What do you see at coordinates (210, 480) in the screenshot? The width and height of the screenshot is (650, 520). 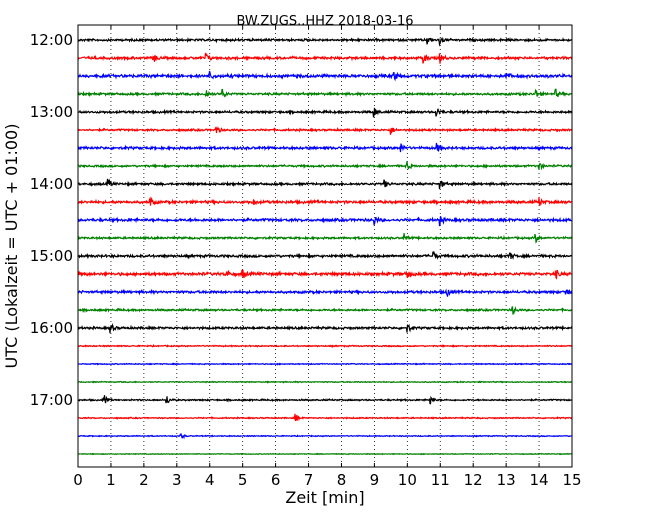 I see `x-tick-label: 4` at bounding box center [210, 480].